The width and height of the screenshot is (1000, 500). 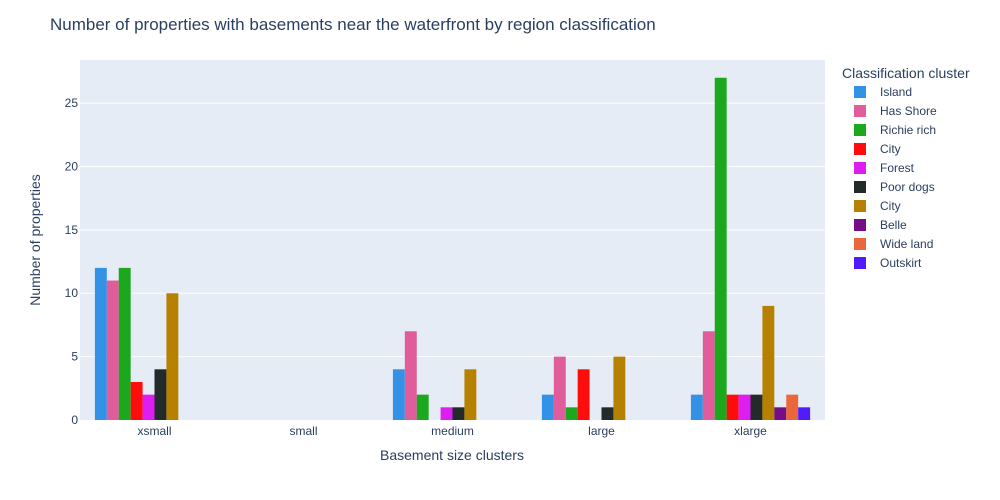 I want to click on bar-poor-dogs-medium, so click(x=458, y=413).